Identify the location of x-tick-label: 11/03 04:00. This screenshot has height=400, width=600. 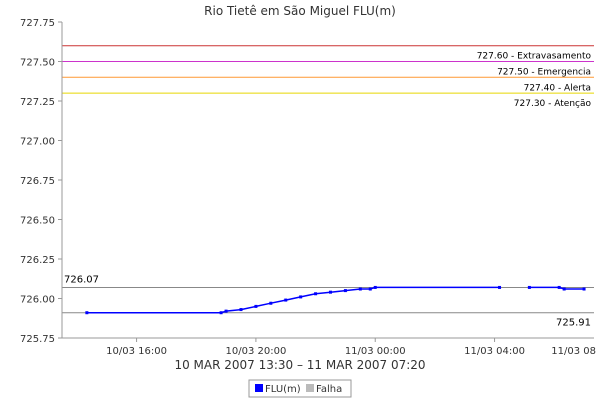
(494, 351).